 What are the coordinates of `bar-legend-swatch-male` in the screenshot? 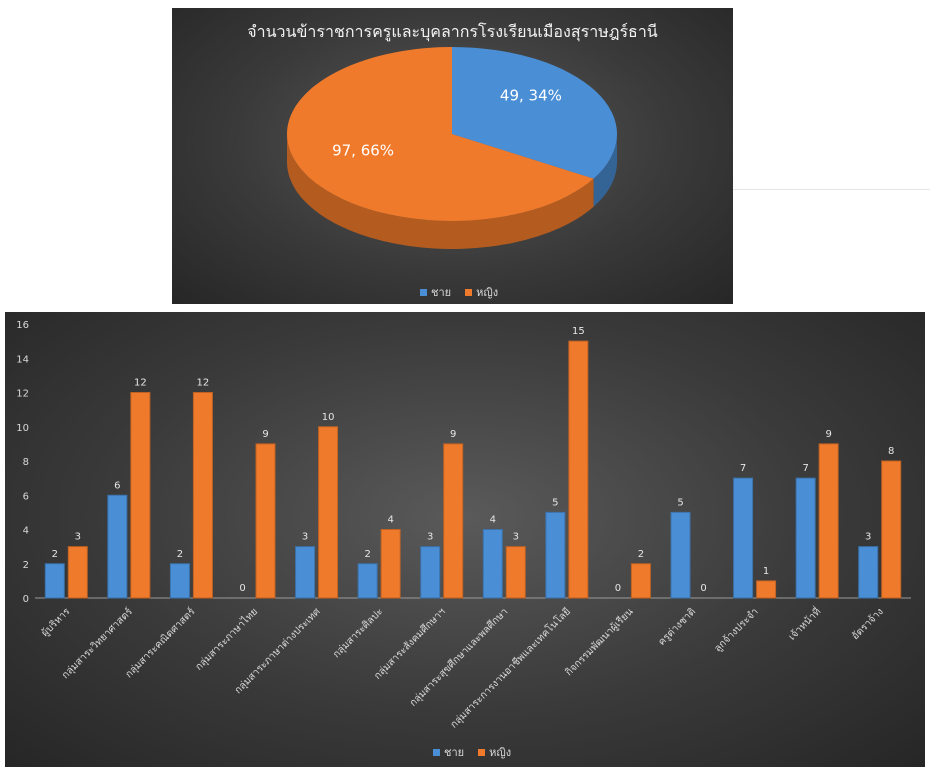 It's located at (436, 752).